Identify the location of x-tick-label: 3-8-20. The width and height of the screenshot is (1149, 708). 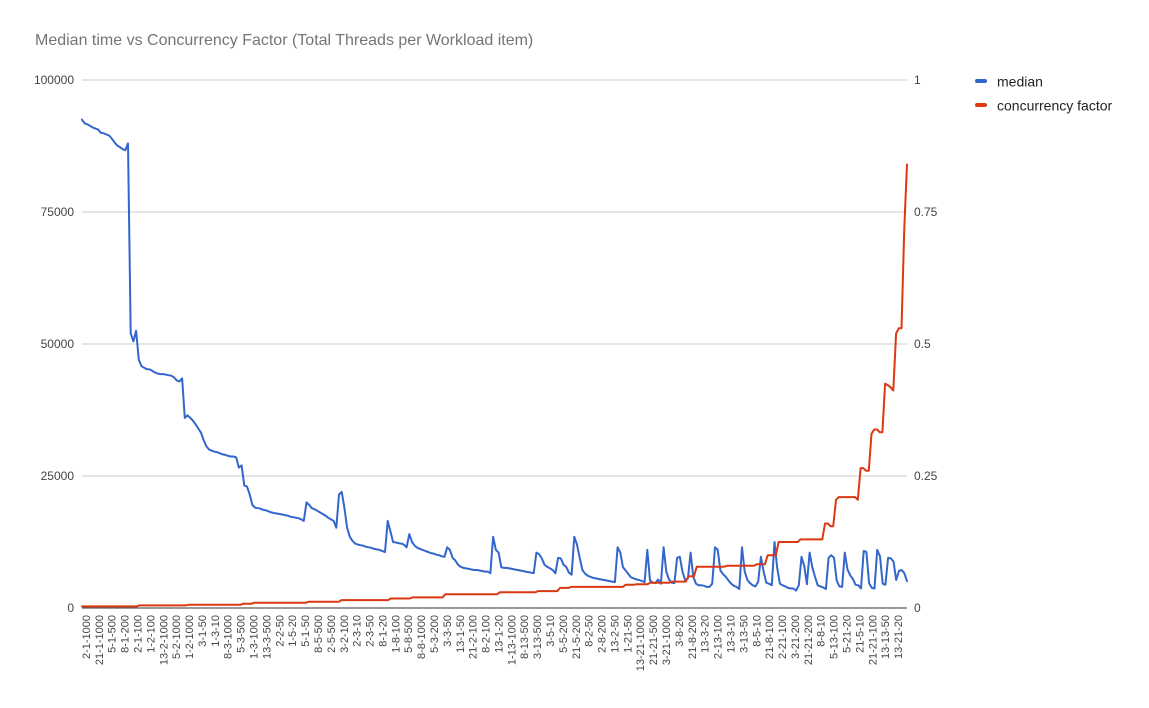
(680, 631).